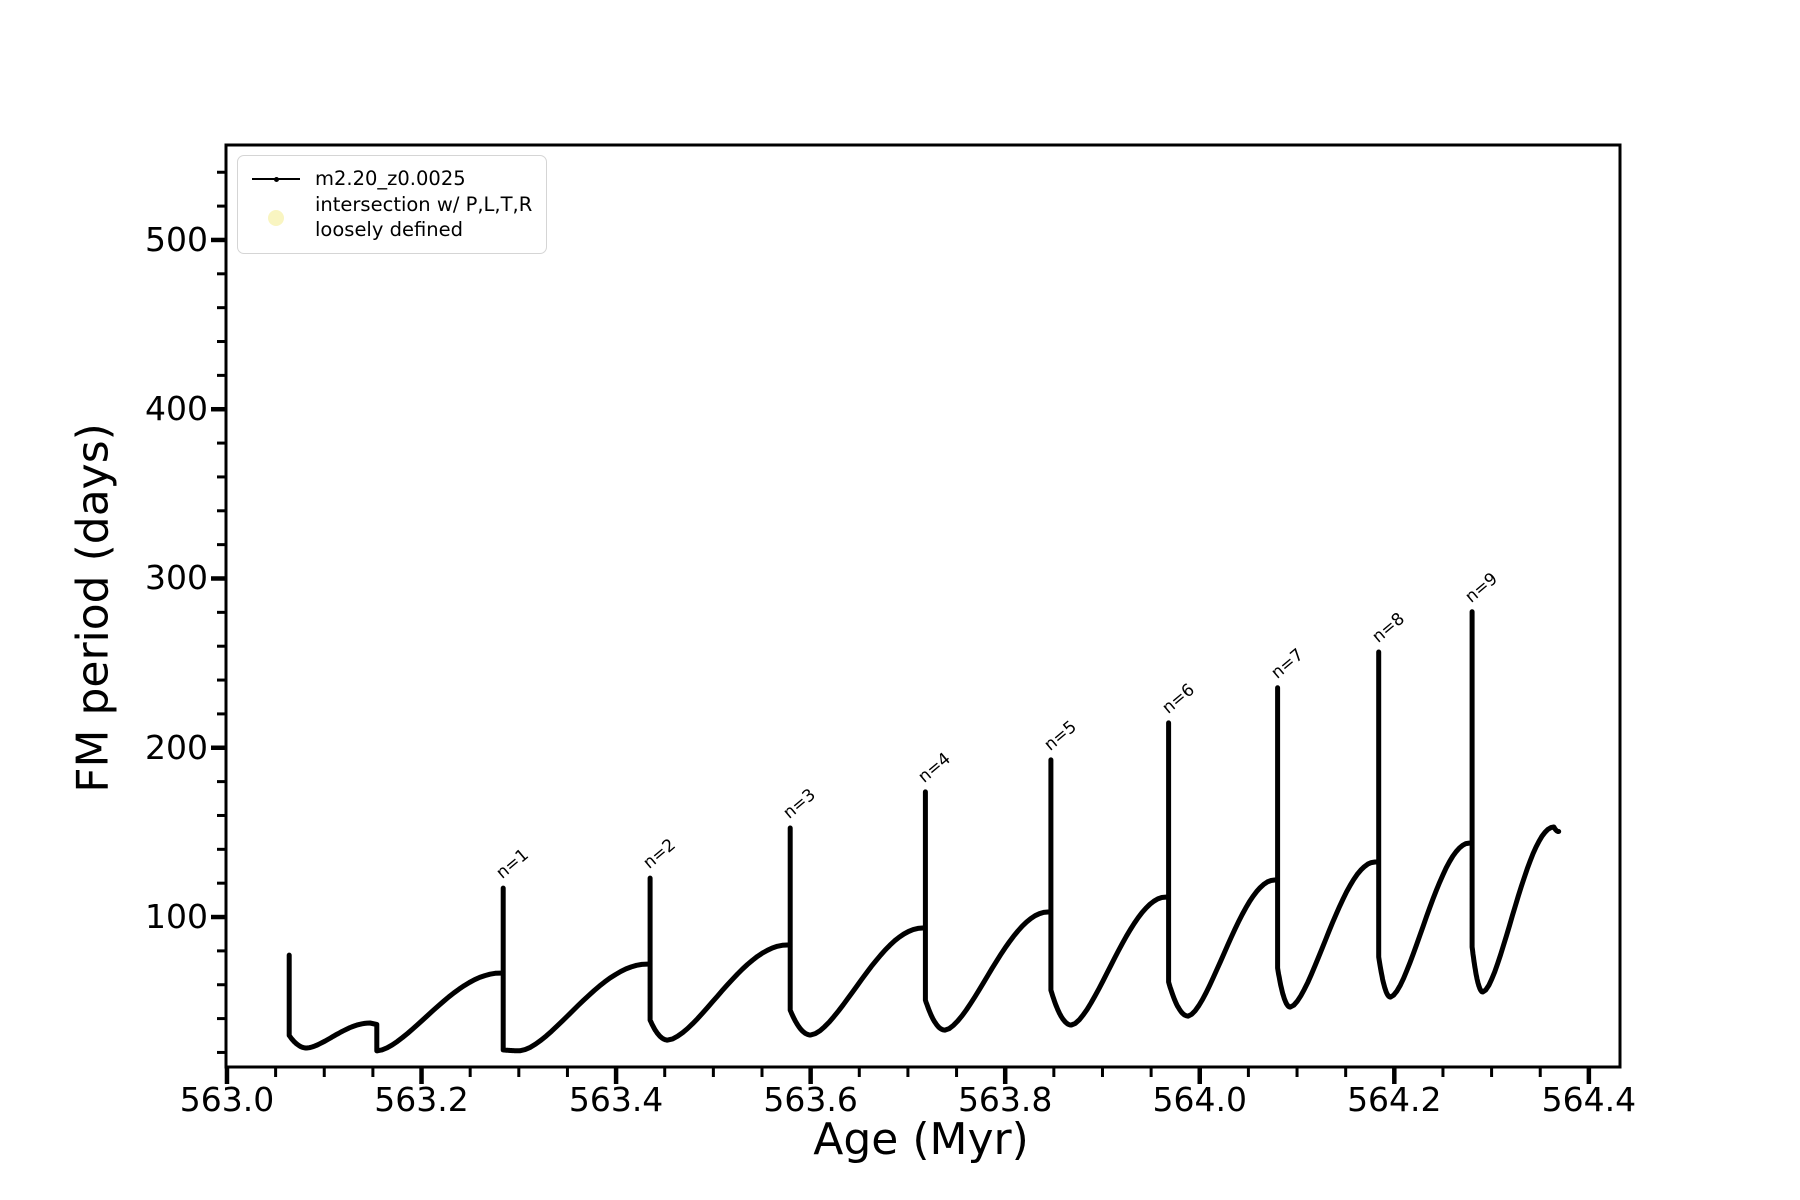 The height and width of the screenshot is (1200, 1800). What do you see at coordinates (424, 217) in the screenshot?
I see `legend-entry-label: intersection w/ P,L,T,R loosely defined` at bounding box center [424, 217].